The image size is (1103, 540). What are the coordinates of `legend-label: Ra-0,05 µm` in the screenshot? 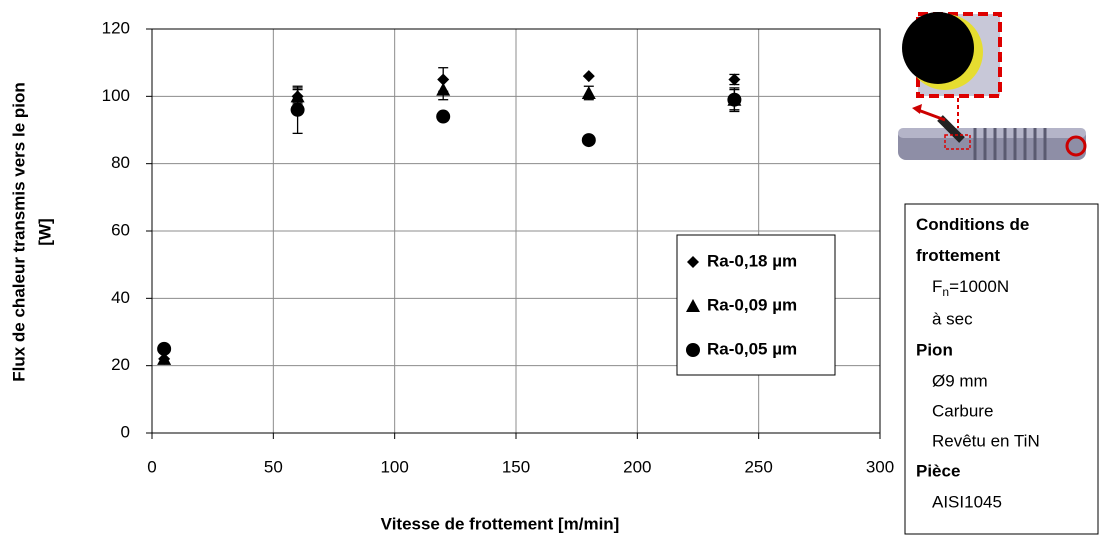 It's located at (752, 348).